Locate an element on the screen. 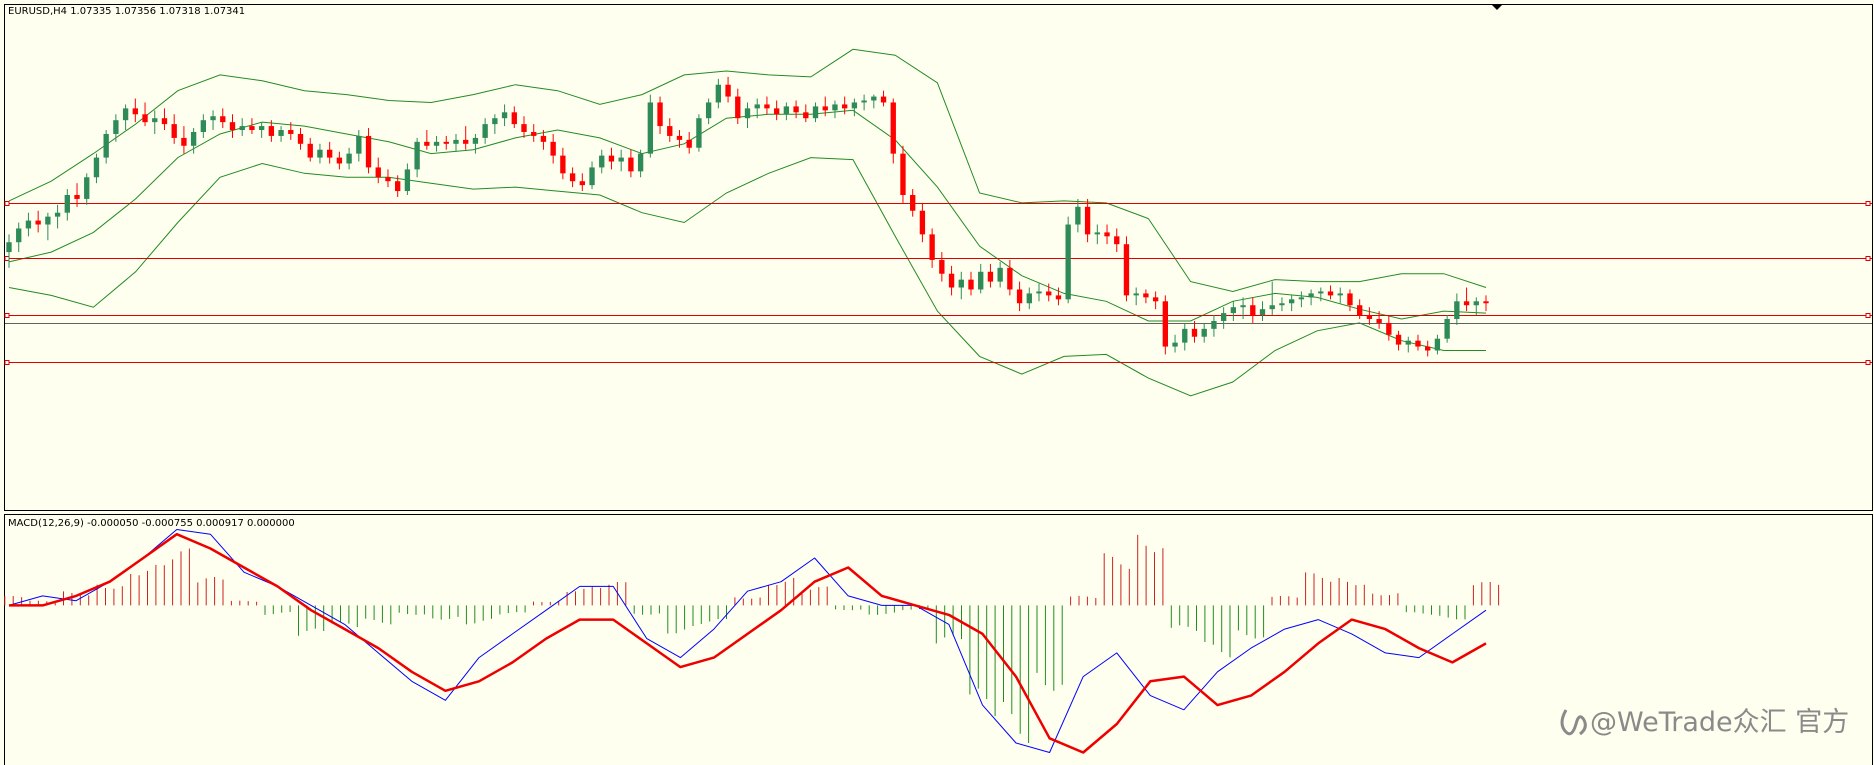 This screenshot has height=765, width=1874. watermark-text: @WeTrade众汇 官方 is located at coordinates (1719, 722).